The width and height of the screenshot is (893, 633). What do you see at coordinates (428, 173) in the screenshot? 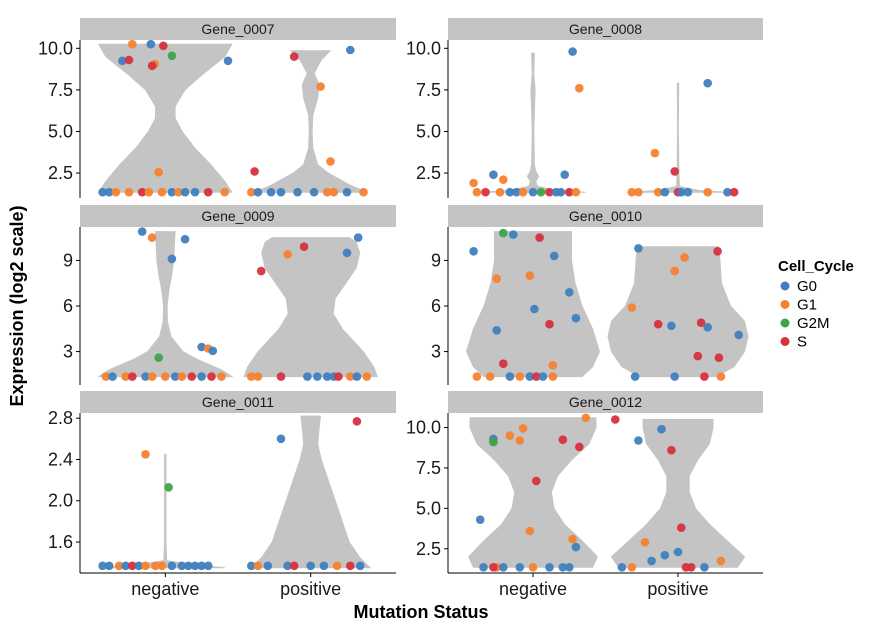
I see `y-tick-label: 2.5` at bounding box center [428, 173].